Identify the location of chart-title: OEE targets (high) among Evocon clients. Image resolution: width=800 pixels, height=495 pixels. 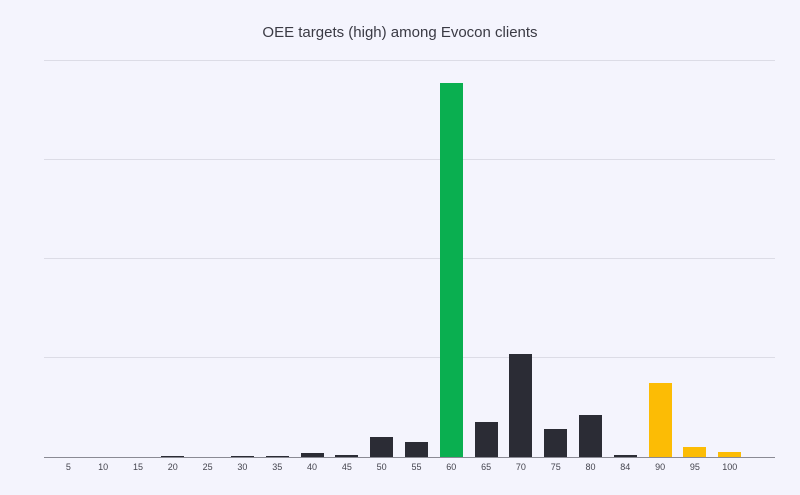
(400, 32).